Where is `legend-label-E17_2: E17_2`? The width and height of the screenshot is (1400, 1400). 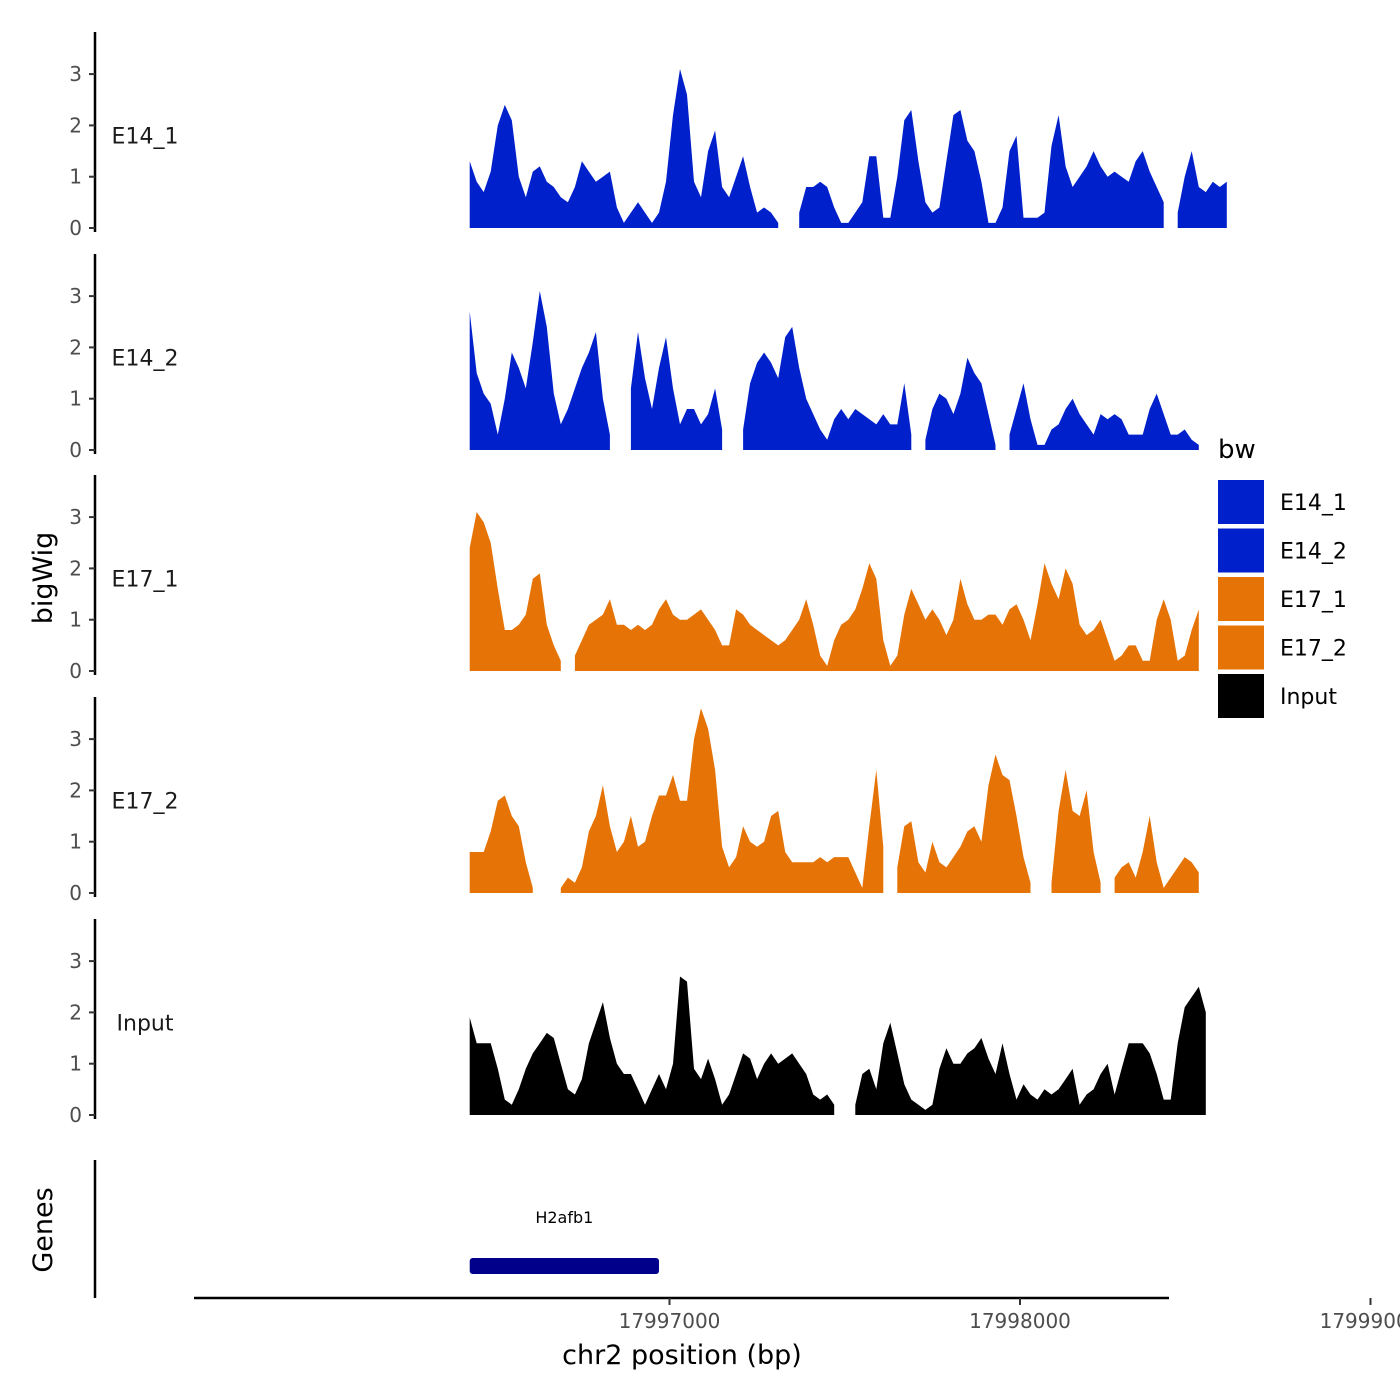 legend-label-E17_2: E17_2 is located at coordinates (1313, 649).